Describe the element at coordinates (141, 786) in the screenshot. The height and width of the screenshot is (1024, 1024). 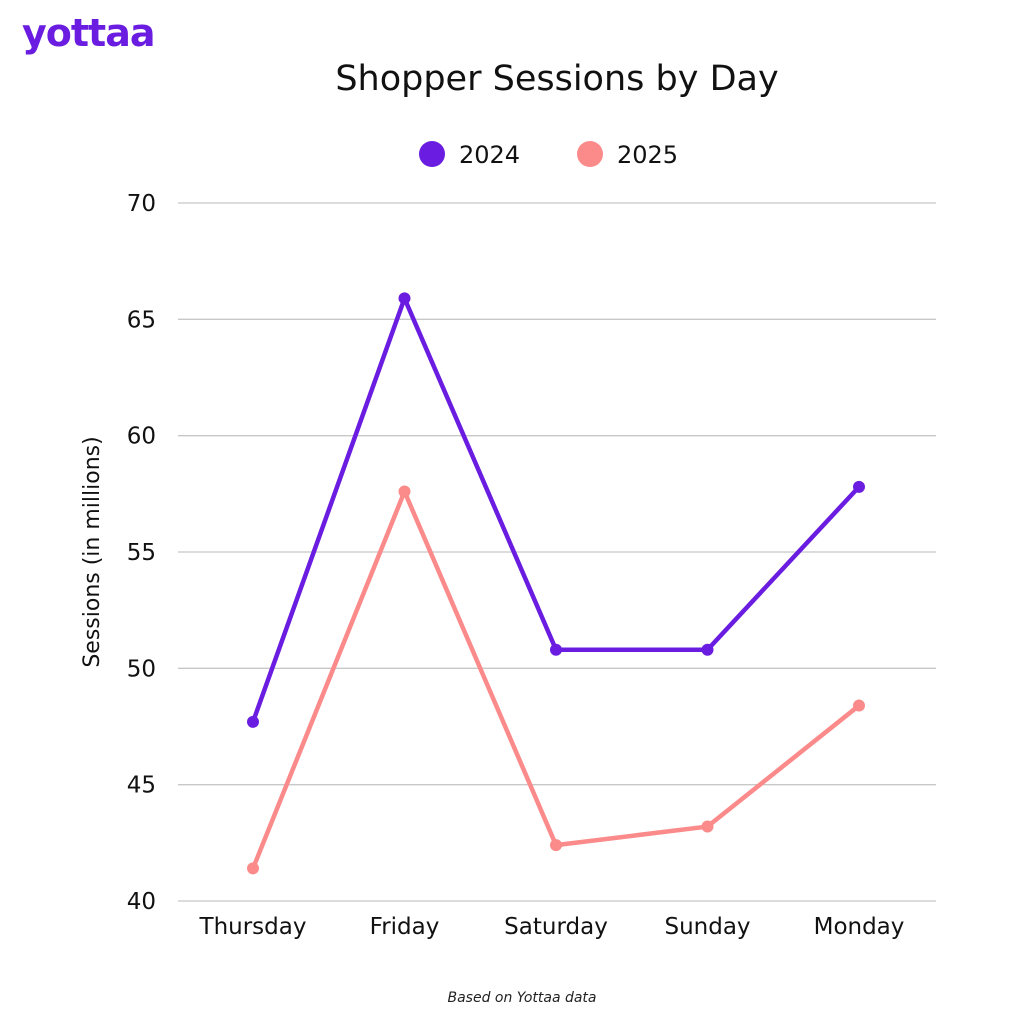
I see `y-tick-label: 45` at that location.